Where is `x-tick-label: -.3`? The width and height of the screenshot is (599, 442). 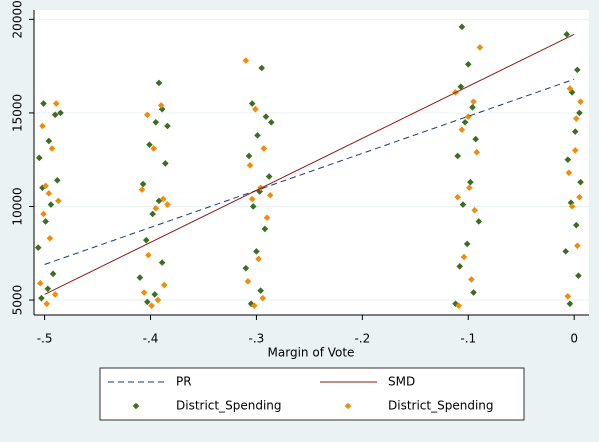 x-tick-label: -.3 is located at coordinates (257, 339).